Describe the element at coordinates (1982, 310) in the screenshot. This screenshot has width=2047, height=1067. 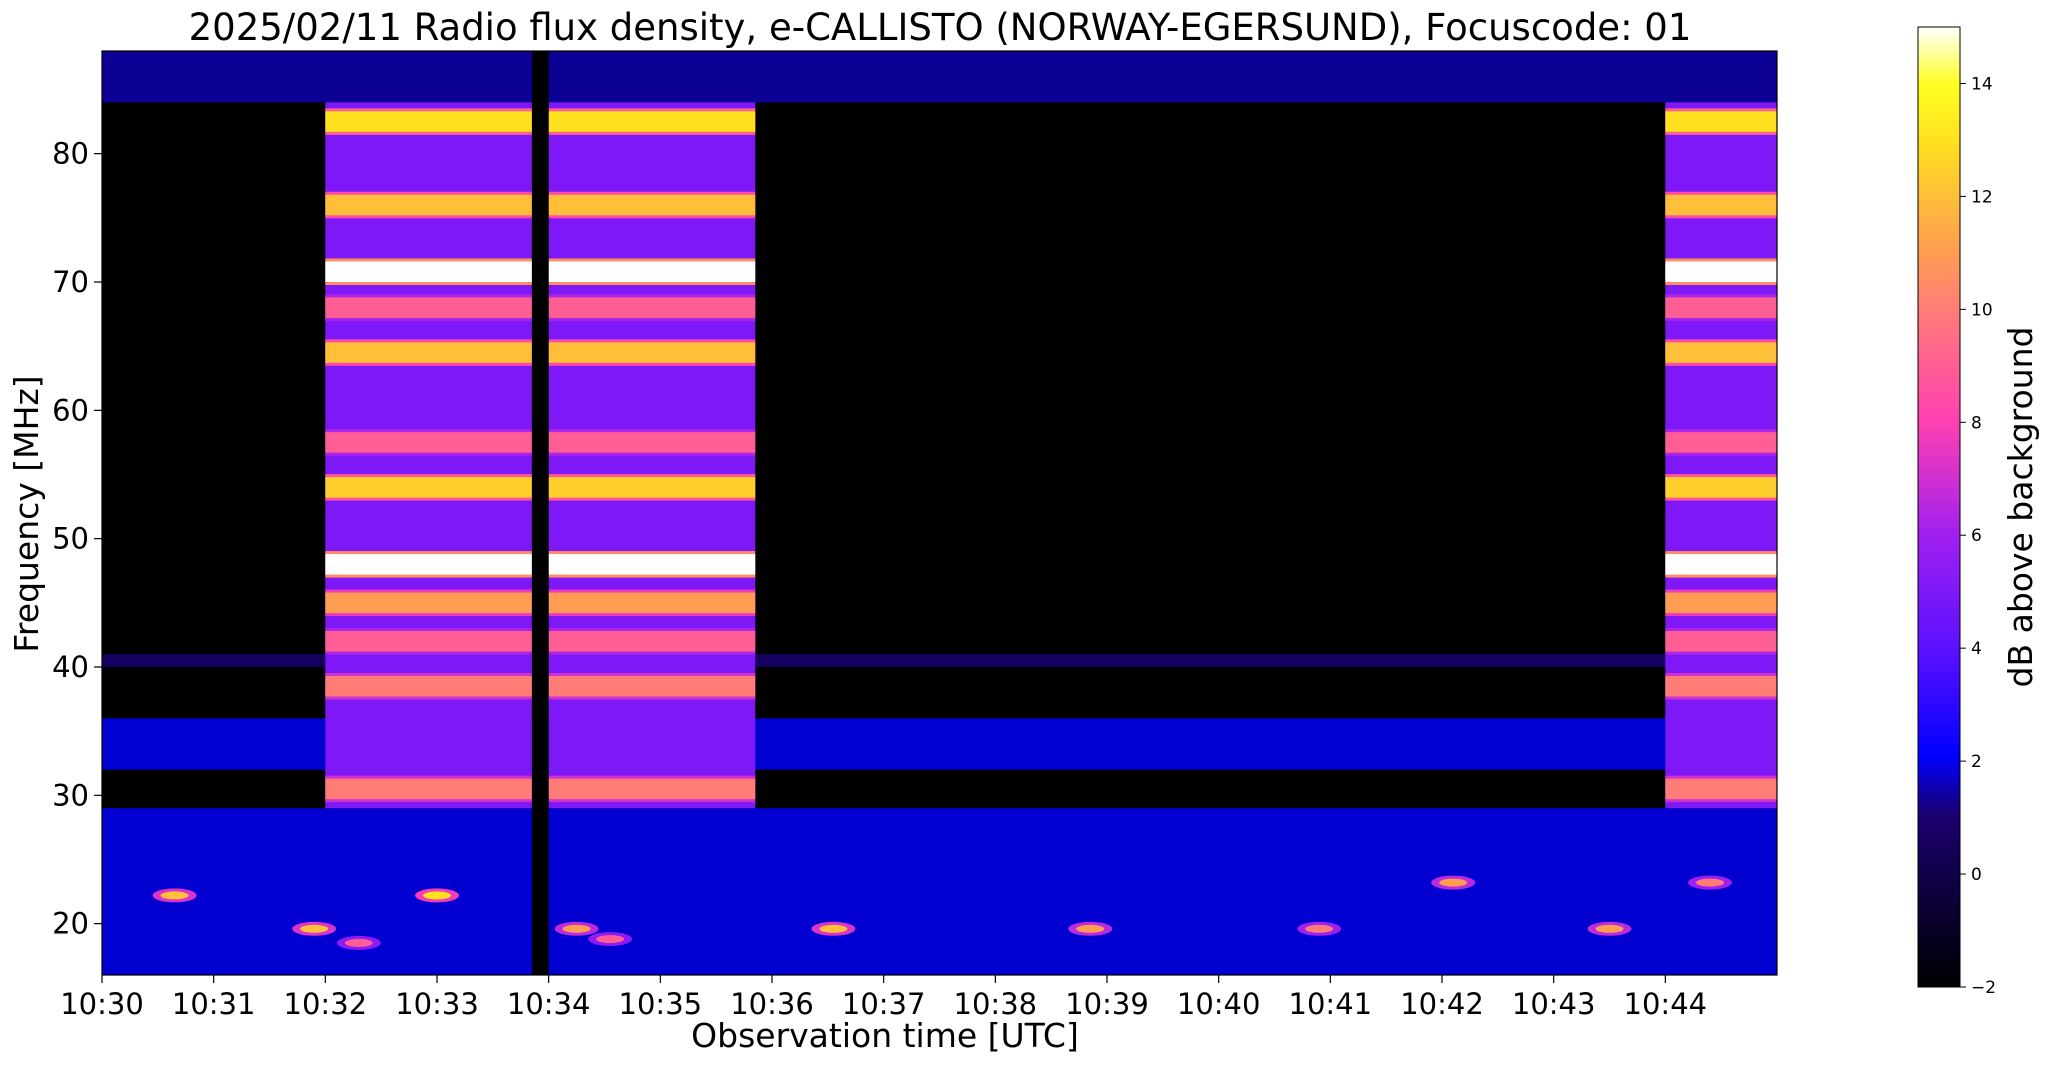
I see `colorbar-tick-label: 10` at that location.